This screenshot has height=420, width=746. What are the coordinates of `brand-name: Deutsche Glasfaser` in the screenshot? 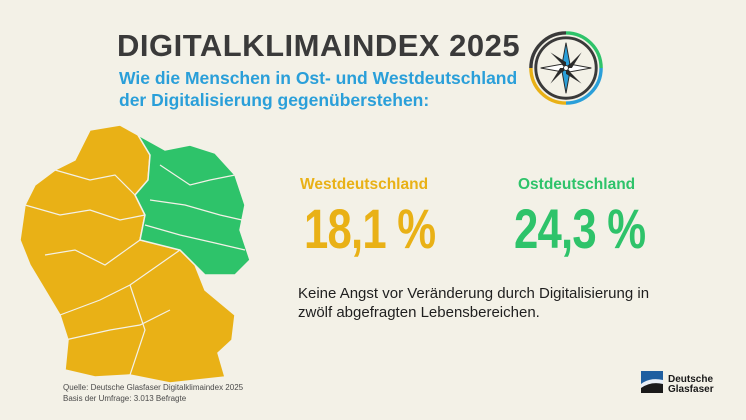 It's located at (691, 385).